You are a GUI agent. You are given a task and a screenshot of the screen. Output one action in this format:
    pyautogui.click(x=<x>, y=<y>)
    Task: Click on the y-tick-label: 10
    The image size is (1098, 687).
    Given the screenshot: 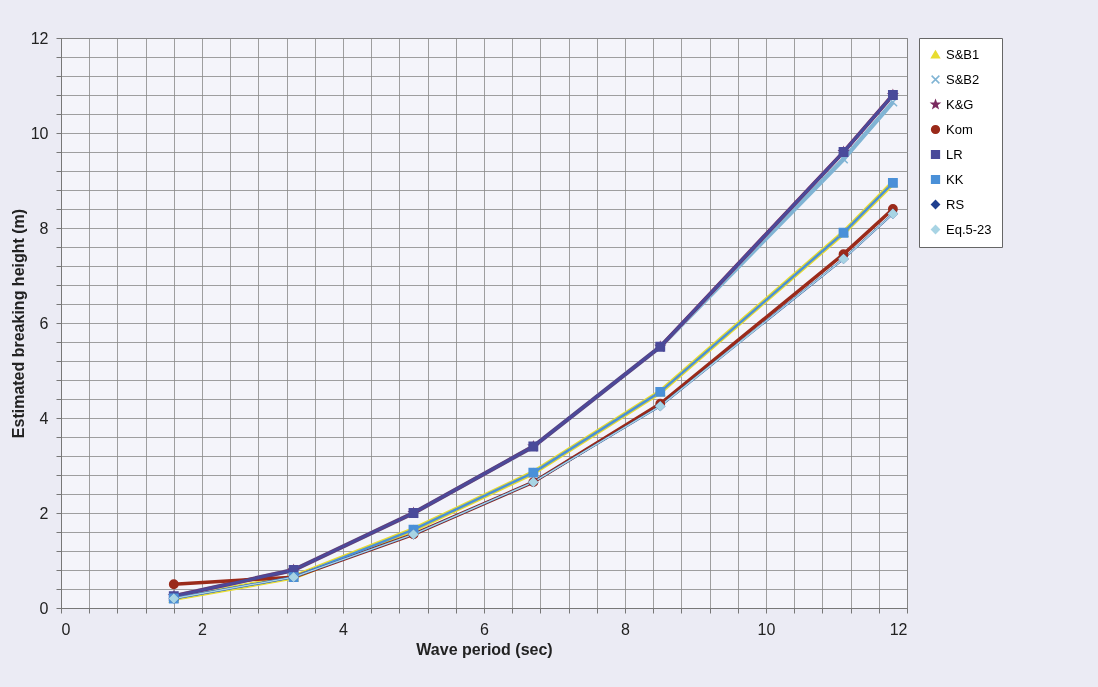 What is the action you would take?
    pyautogui.click(x=39, y=133)
    